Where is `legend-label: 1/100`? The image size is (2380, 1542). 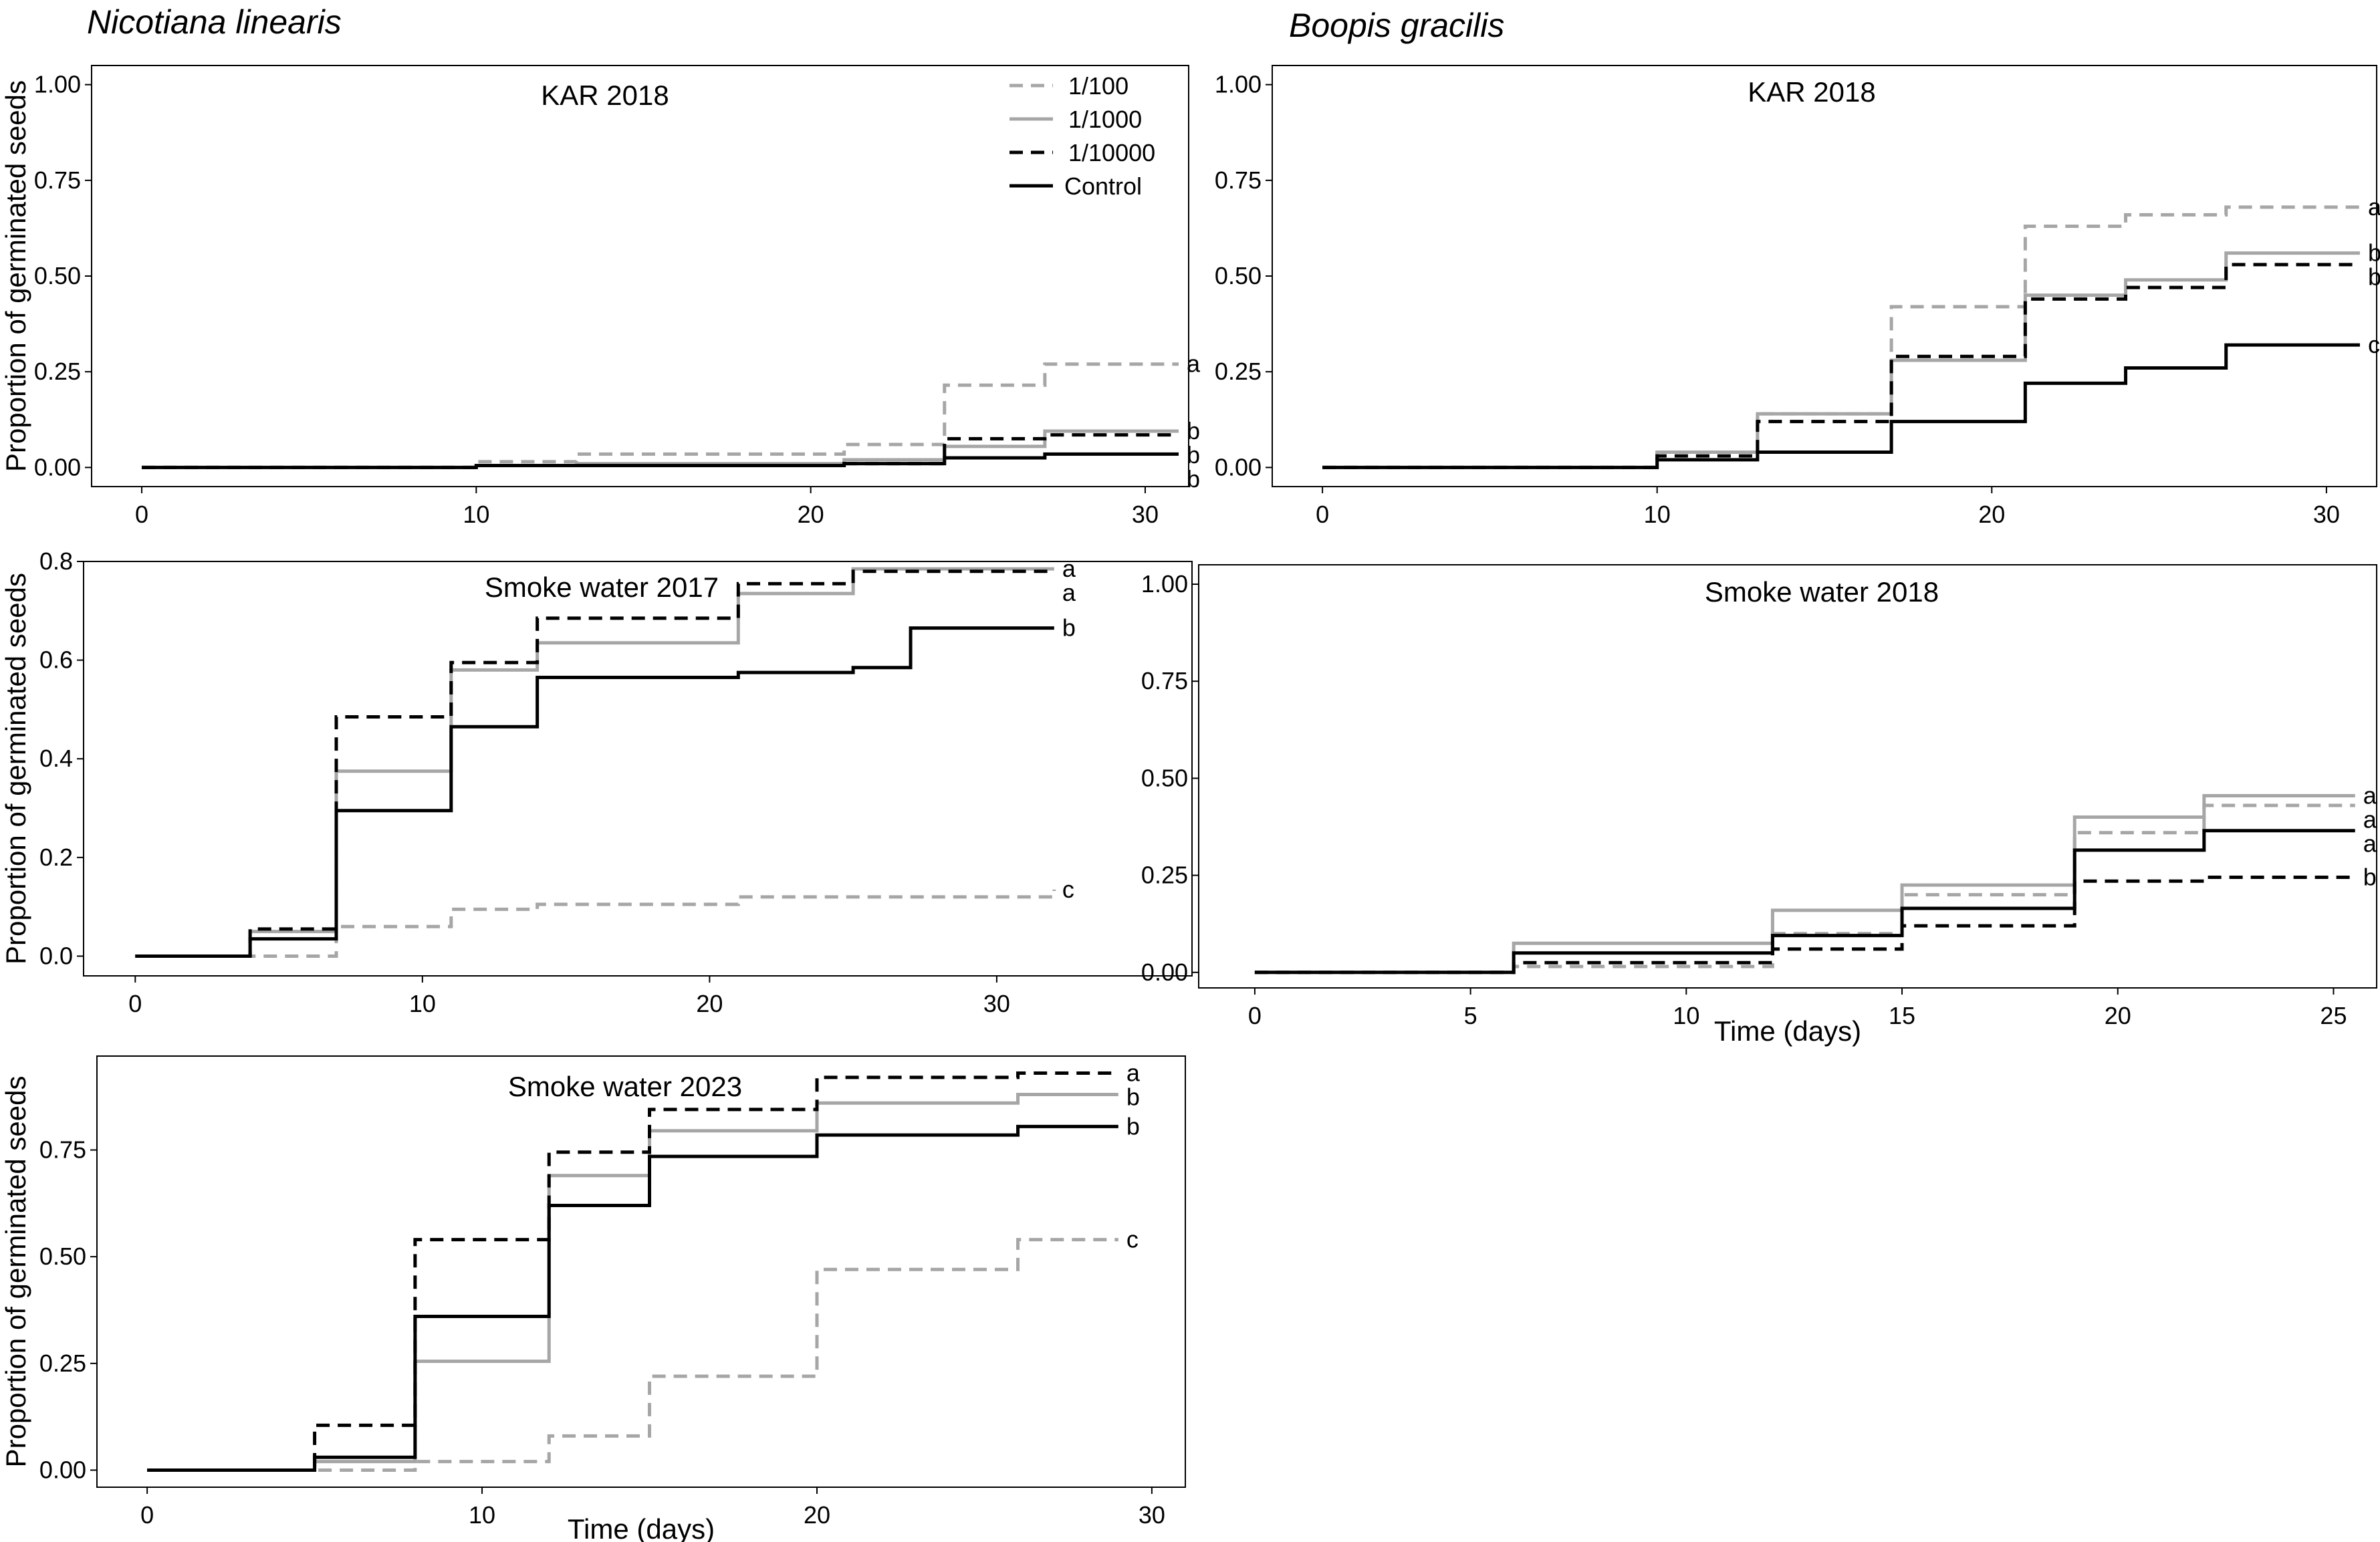 legend-label: 1/100 is located at coordinates (1098, 86).